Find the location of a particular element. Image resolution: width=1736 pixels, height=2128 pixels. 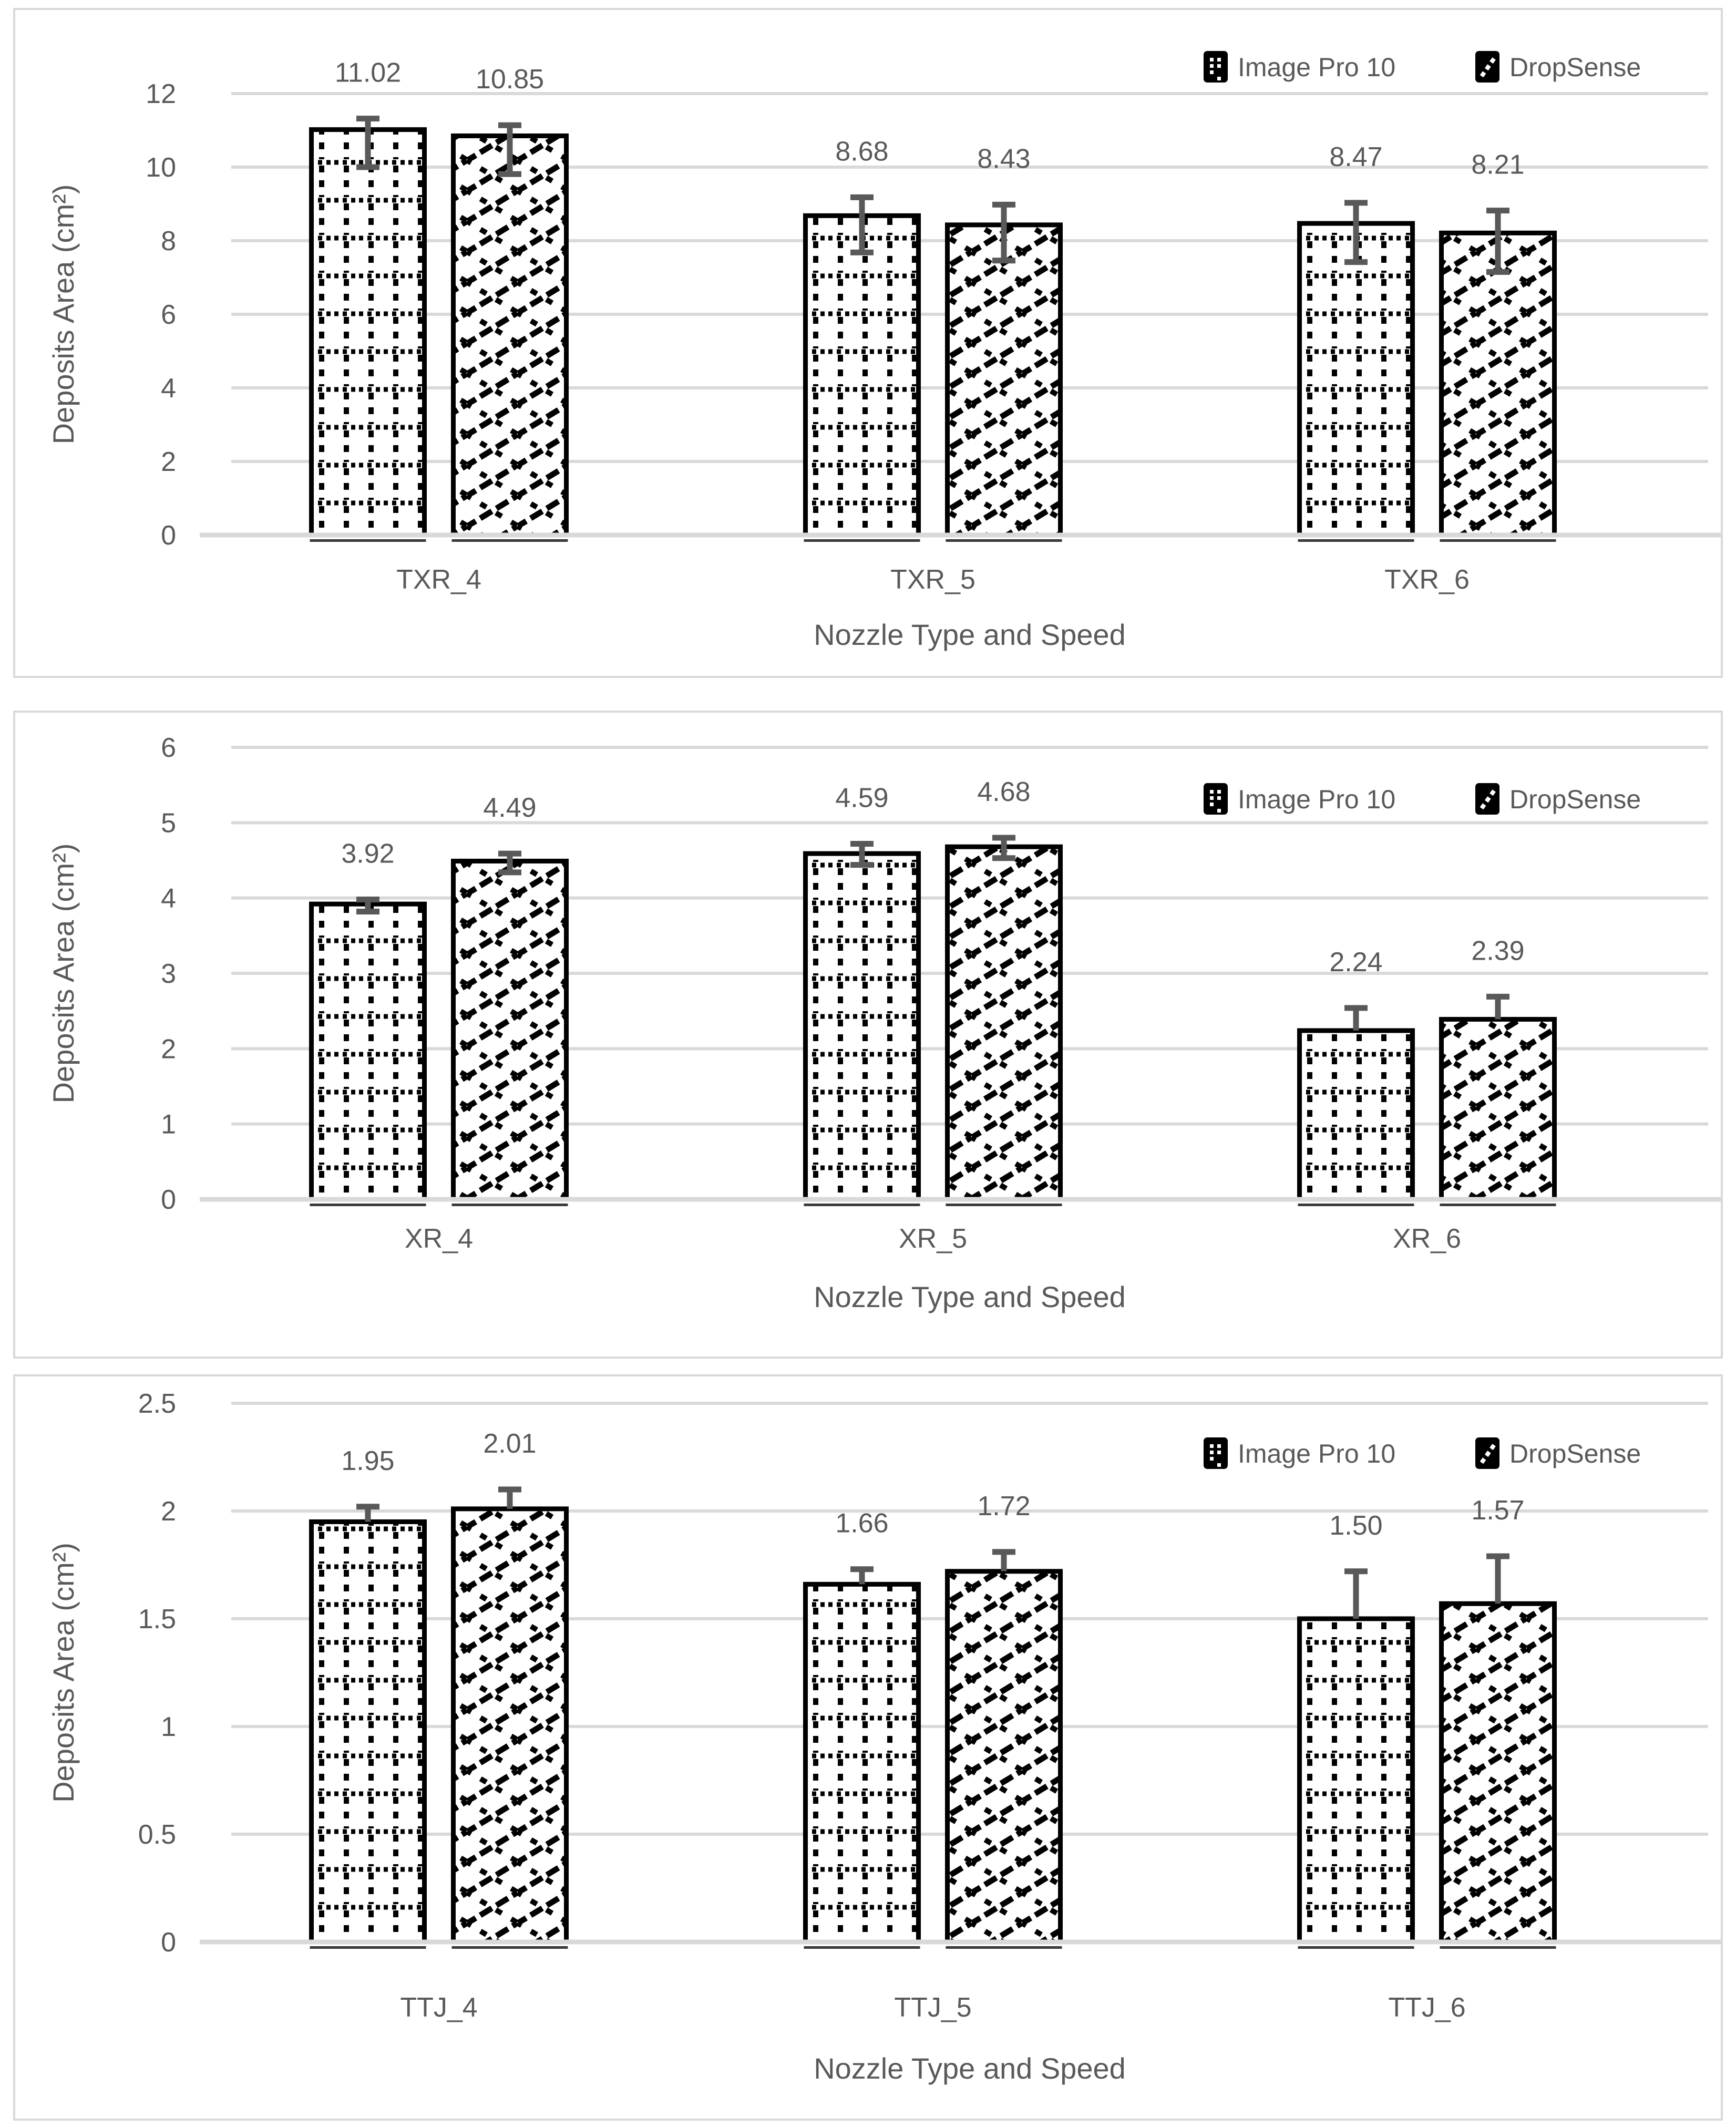

y-tick-label: 2.5 is located at coordinates (157, 1404).